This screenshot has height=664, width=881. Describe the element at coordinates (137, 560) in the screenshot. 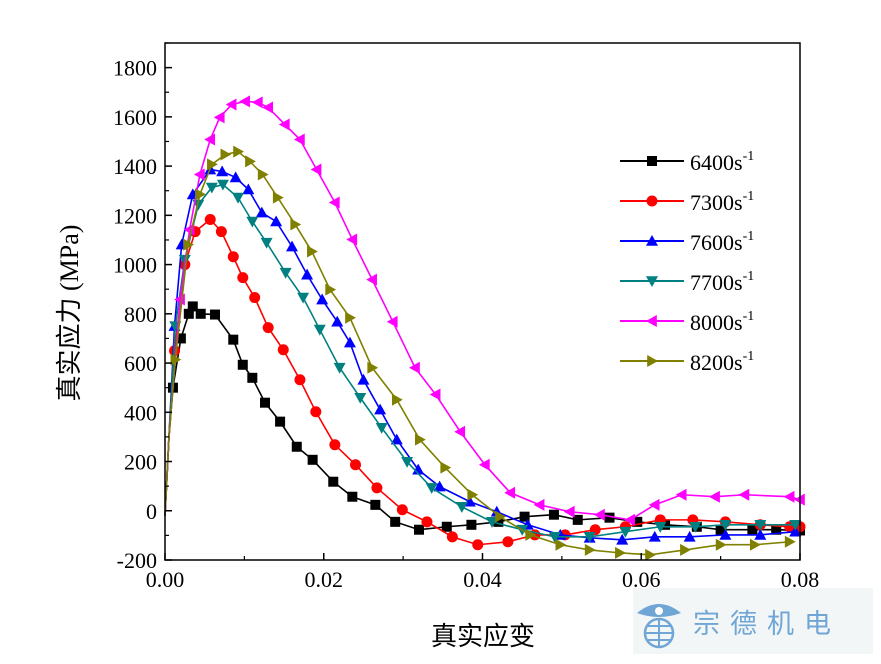

I see `y-tick-label: -200` at that location.